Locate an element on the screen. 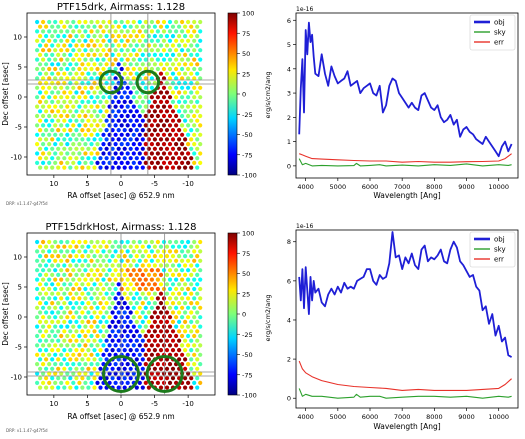 Image resolution: width=525 pixels, height=439 pixels. x-tick-label: -10 is located at coordinates (187, 184).